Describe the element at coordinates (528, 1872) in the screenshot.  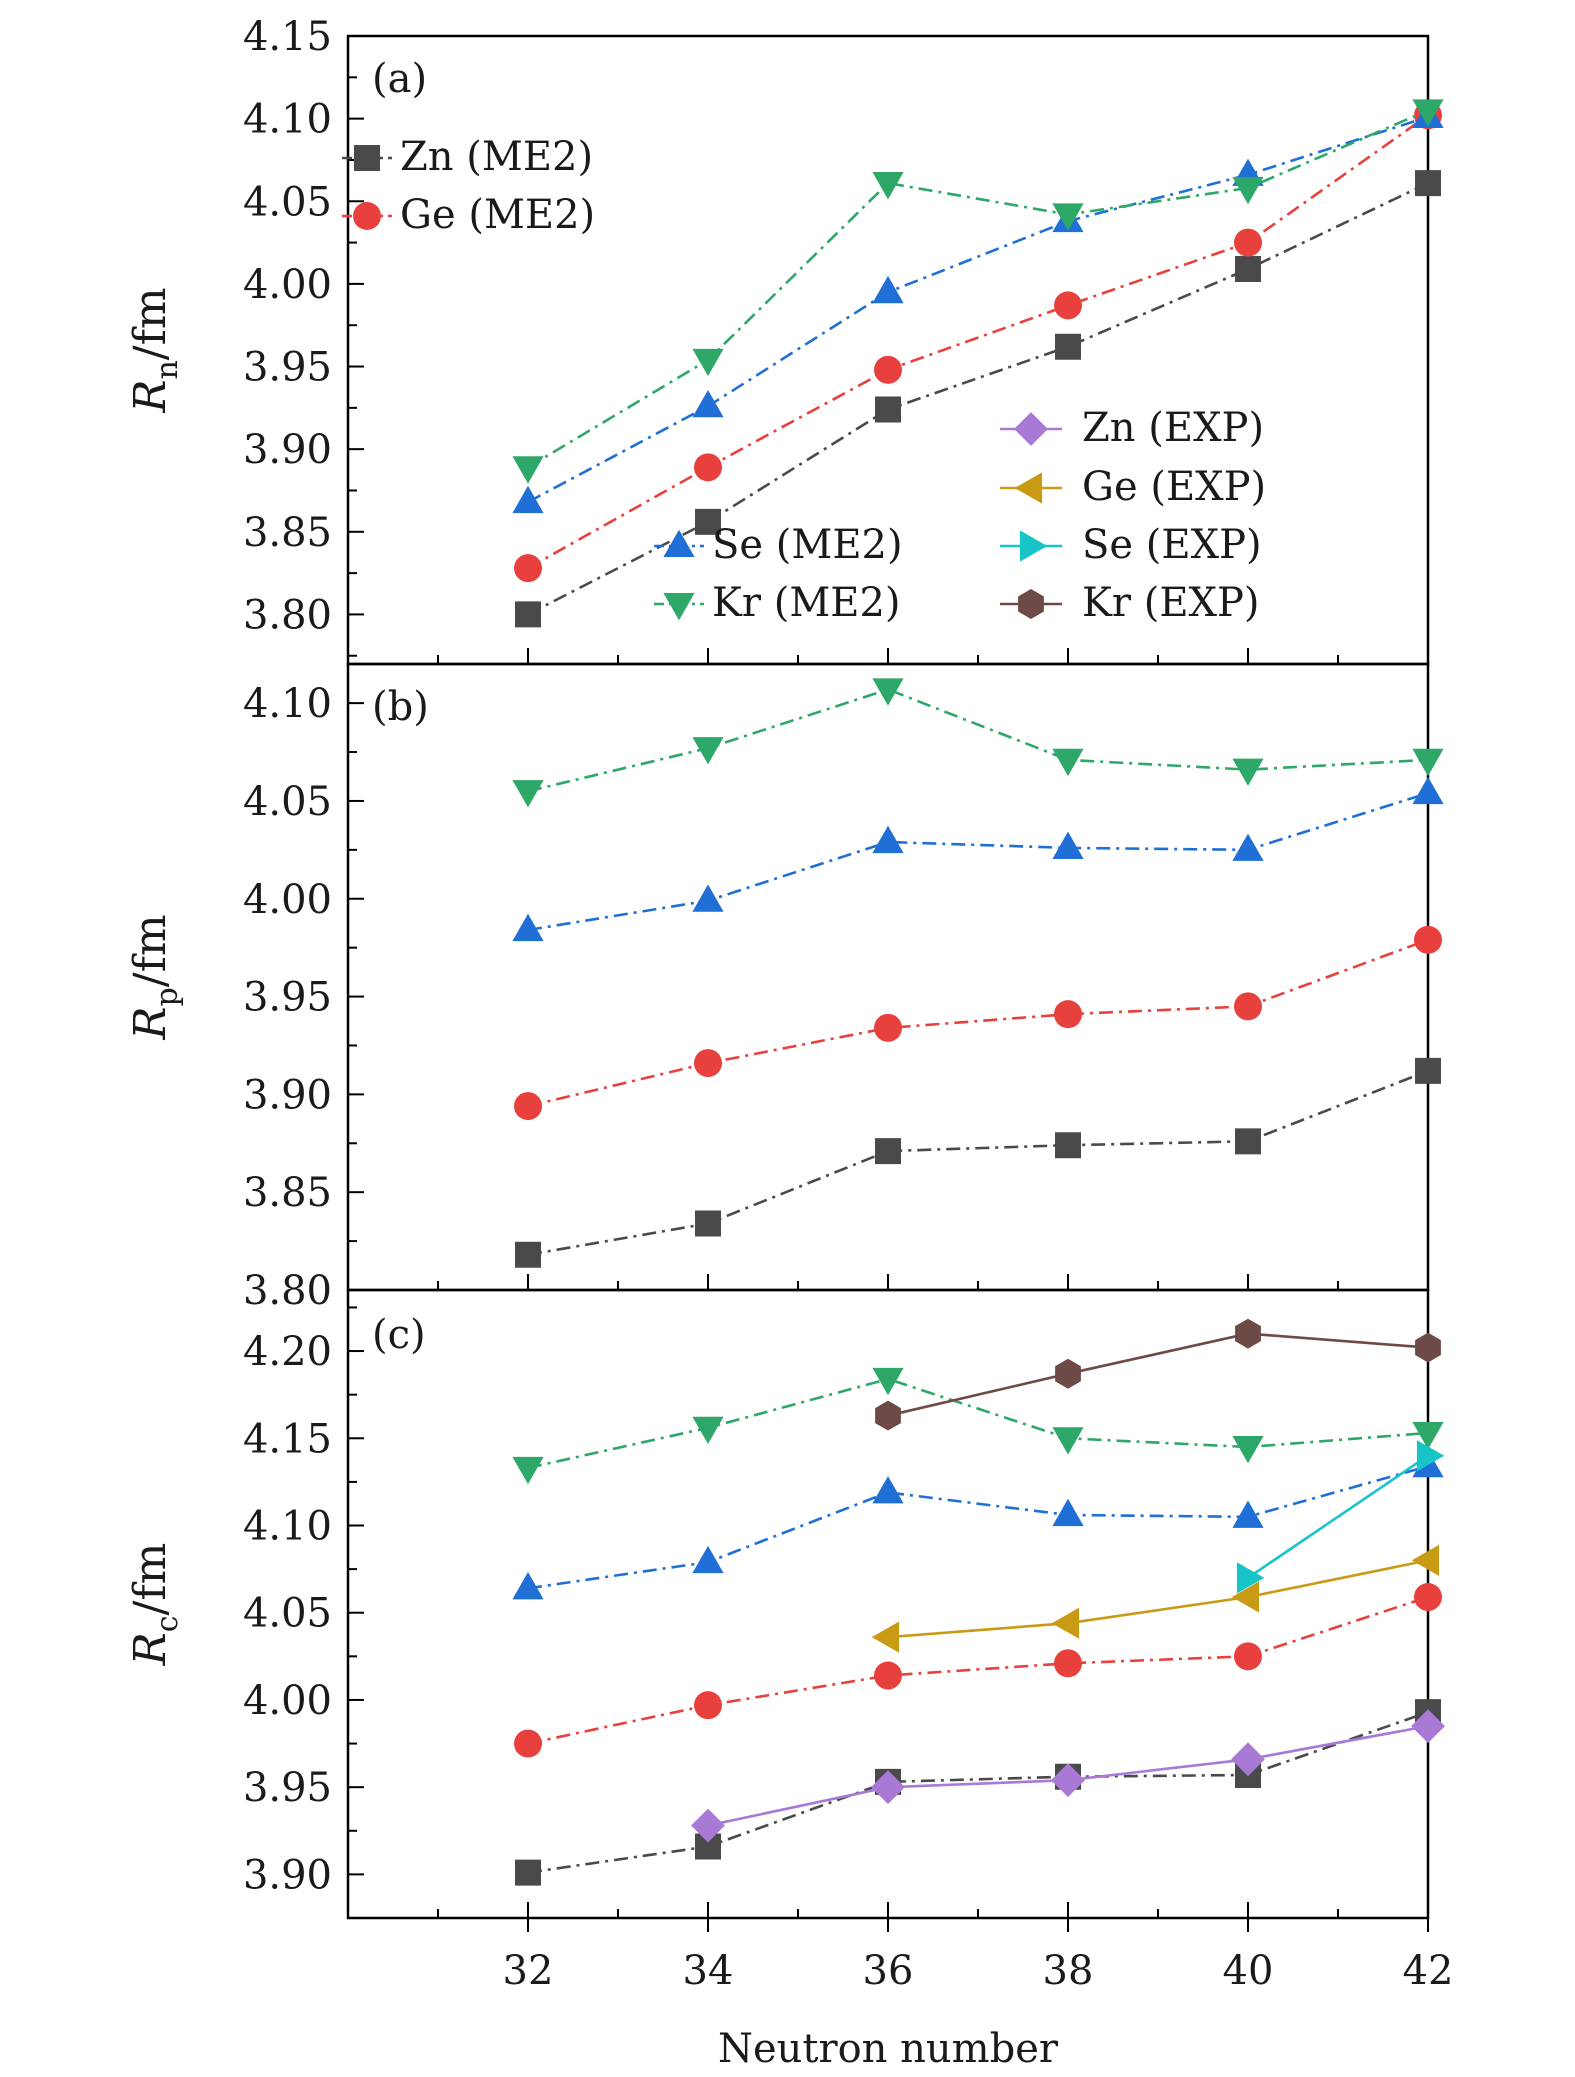
I see `panel-c-zn-me2-point` at that location.